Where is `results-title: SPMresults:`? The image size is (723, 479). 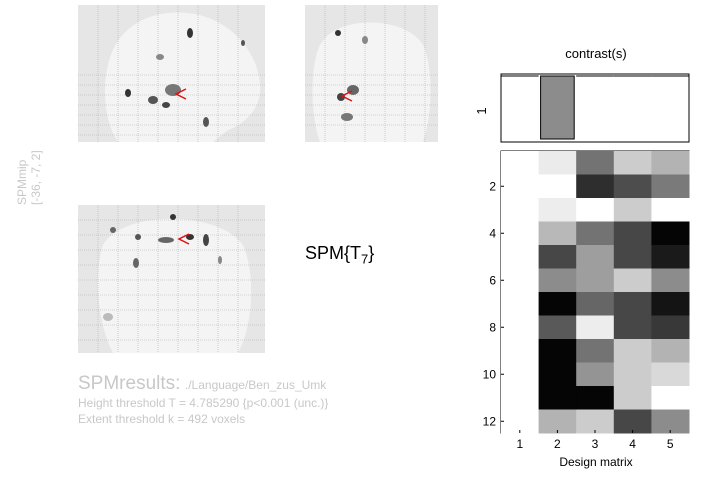
results-title: SPMresults: is located at coordinates (129, 383).